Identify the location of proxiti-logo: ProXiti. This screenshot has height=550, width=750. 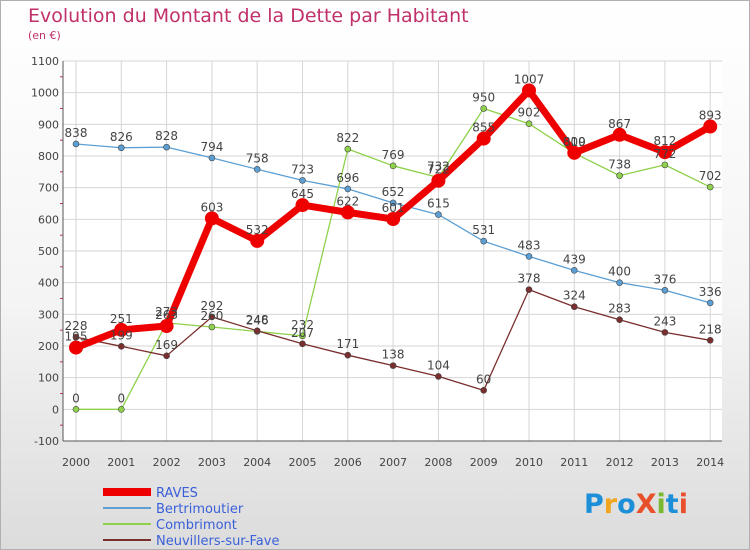
(636, 504).